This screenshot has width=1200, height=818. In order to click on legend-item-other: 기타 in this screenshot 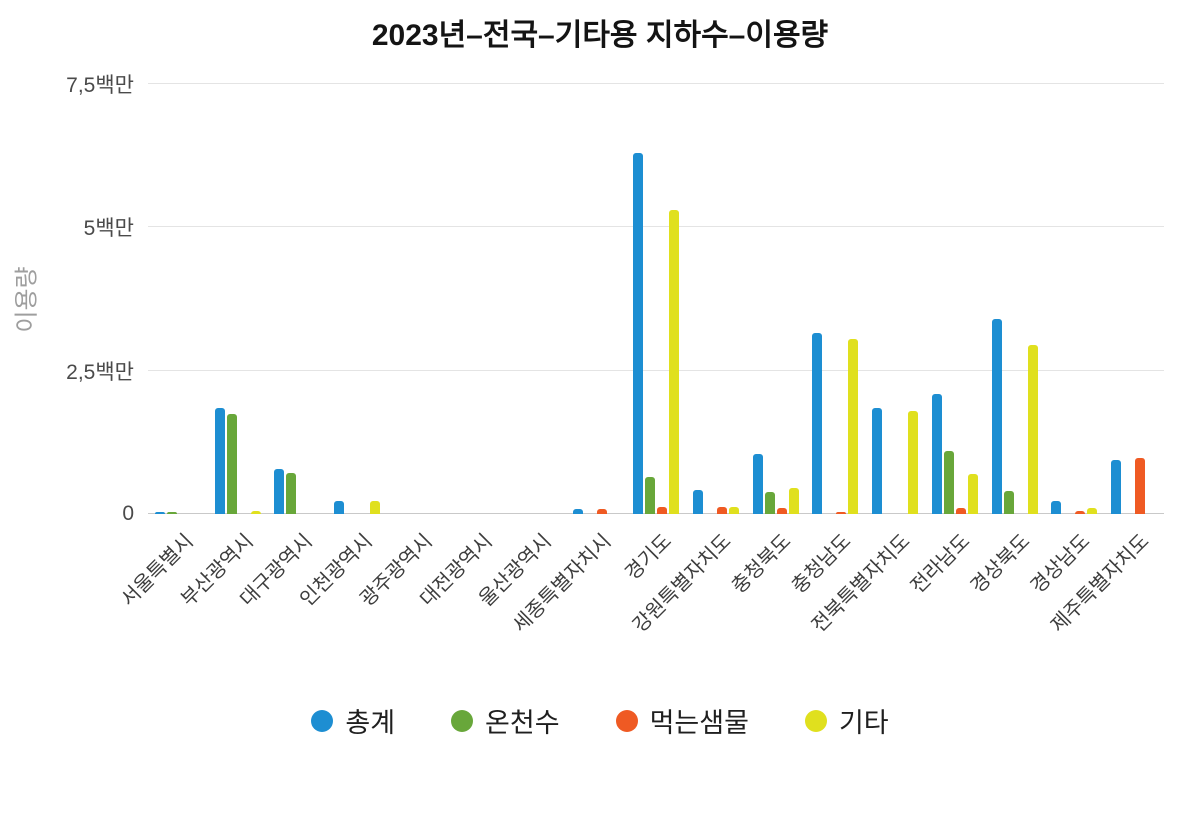, I will do `click(846, 720)`.